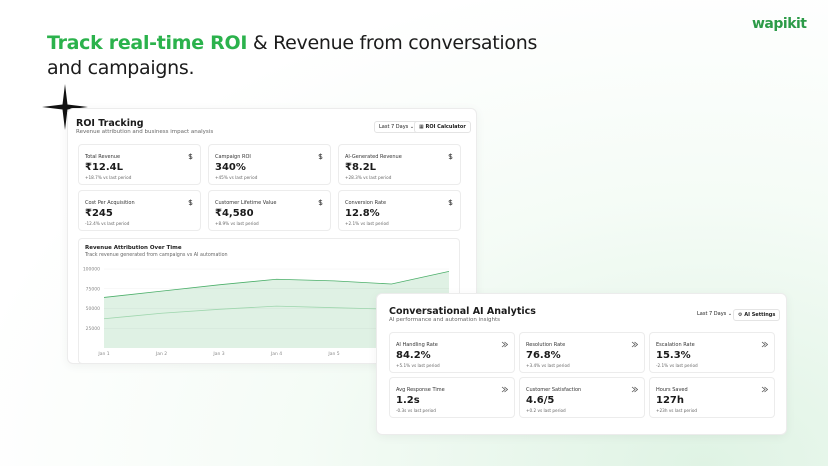  What do you see at coordinates (236, 177) in the screenshot?
I see `metric-change: +45% vs last period` at bounding box center [236, 177].